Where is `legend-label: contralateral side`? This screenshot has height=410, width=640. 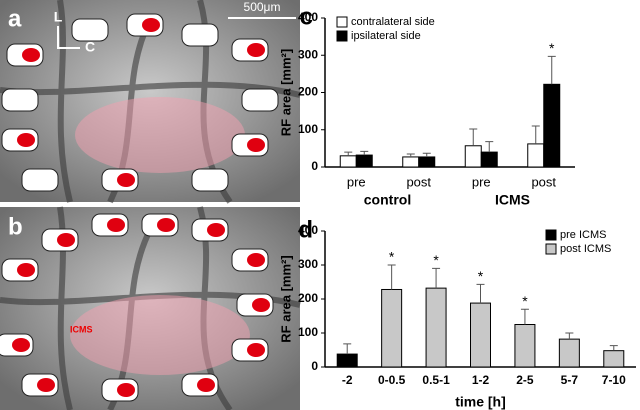
legend-label: contralateral side is located at coordinates (393, 22).